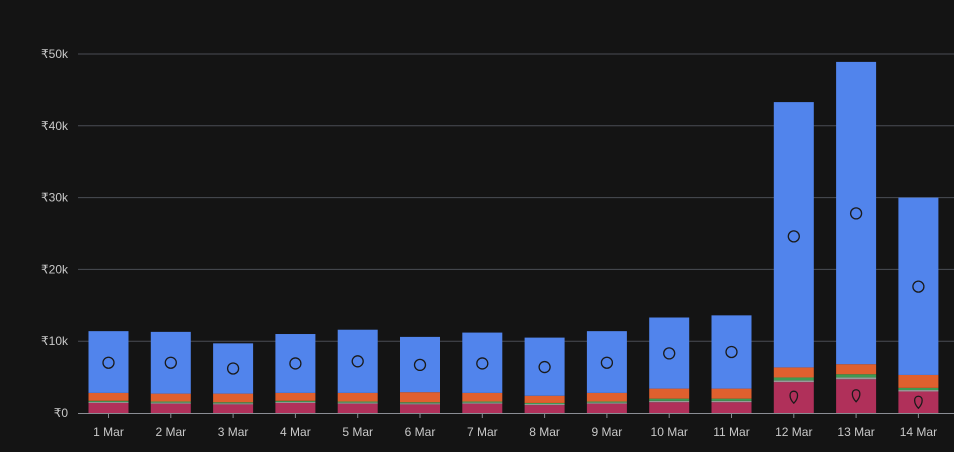  Describe the element at coordinates (55, 198) in the screenshot. I see `y-tick-label: ₹30k` at that location.